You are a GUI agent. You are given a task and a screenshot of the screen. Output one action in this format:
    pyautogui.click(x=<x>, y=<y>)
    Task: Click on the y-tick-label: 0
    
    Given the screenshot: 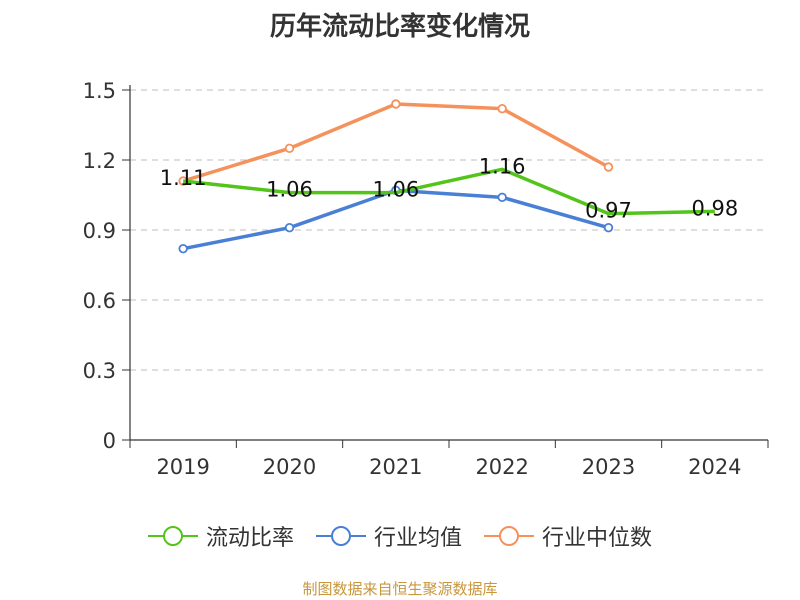 What is the action you would take?
    pyautogui.click(x=109, y=441)
    